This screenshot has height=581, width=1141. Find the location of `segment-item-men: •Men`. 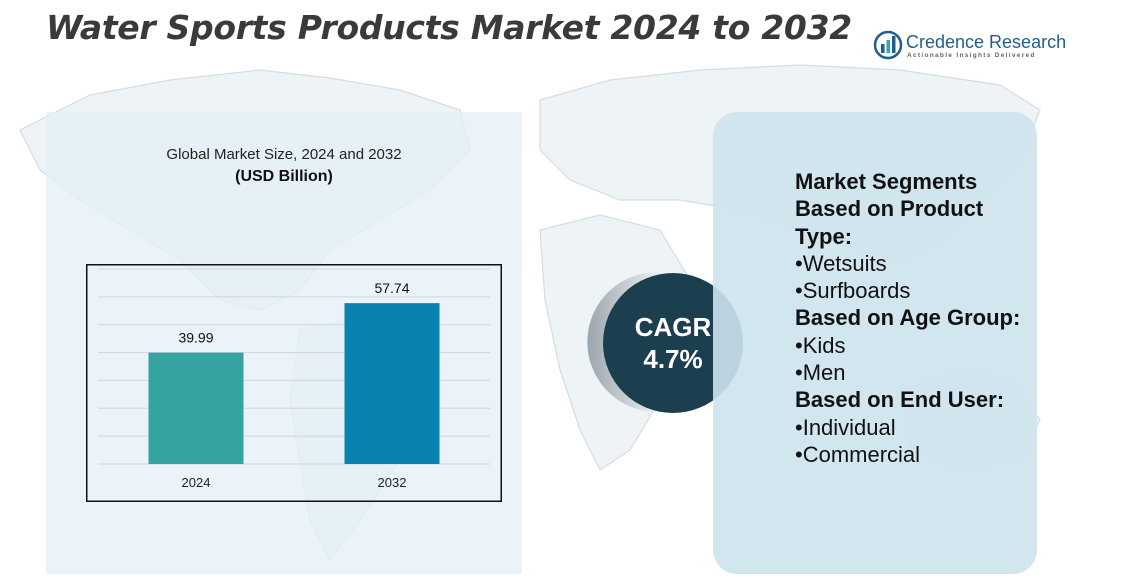

segment-item-men: •Men is located at coordinates (820, 373).